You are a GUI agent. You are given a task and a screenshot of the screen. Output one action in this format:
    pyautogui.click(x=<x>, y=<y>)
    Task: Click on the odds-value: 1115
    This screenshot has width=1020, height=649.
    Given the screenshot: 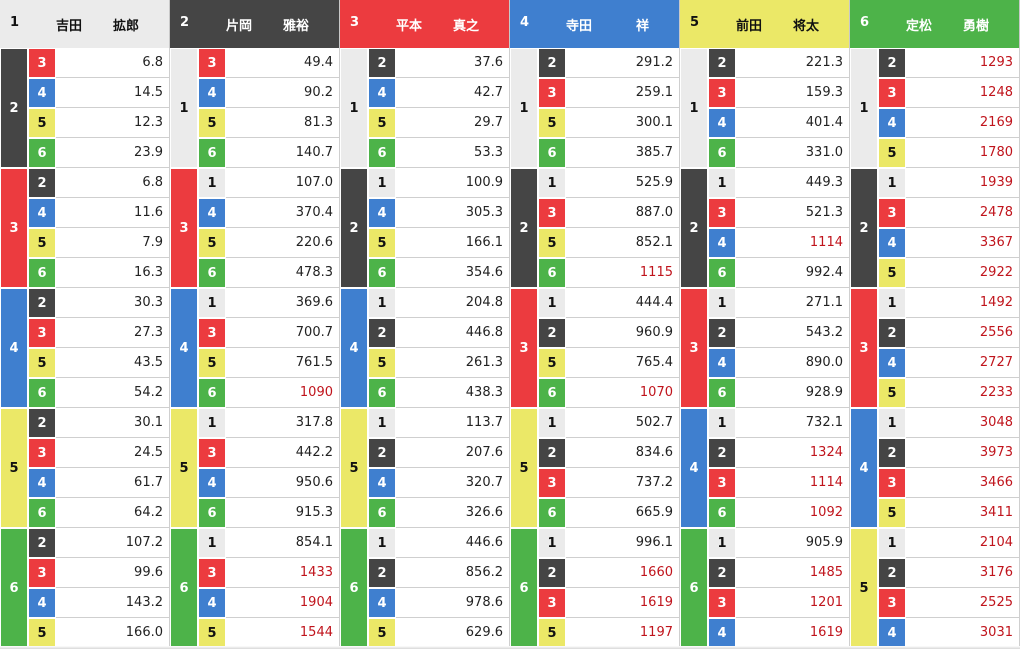 What is the action you would take?
    pyautogui.click(x=623, y=273)
    